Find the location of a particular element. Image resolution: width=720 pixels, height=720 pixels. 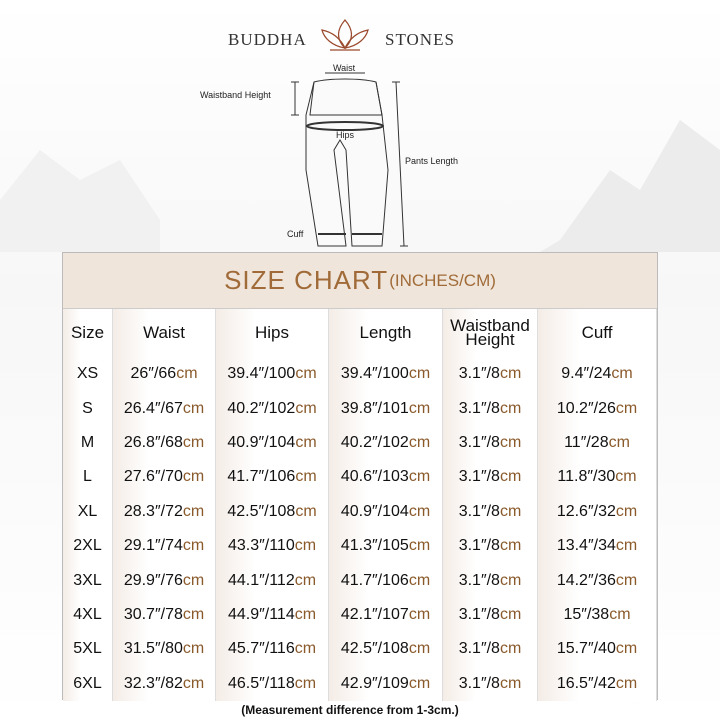

brand-left: BUDDHA is located at coordinates (267, 39).